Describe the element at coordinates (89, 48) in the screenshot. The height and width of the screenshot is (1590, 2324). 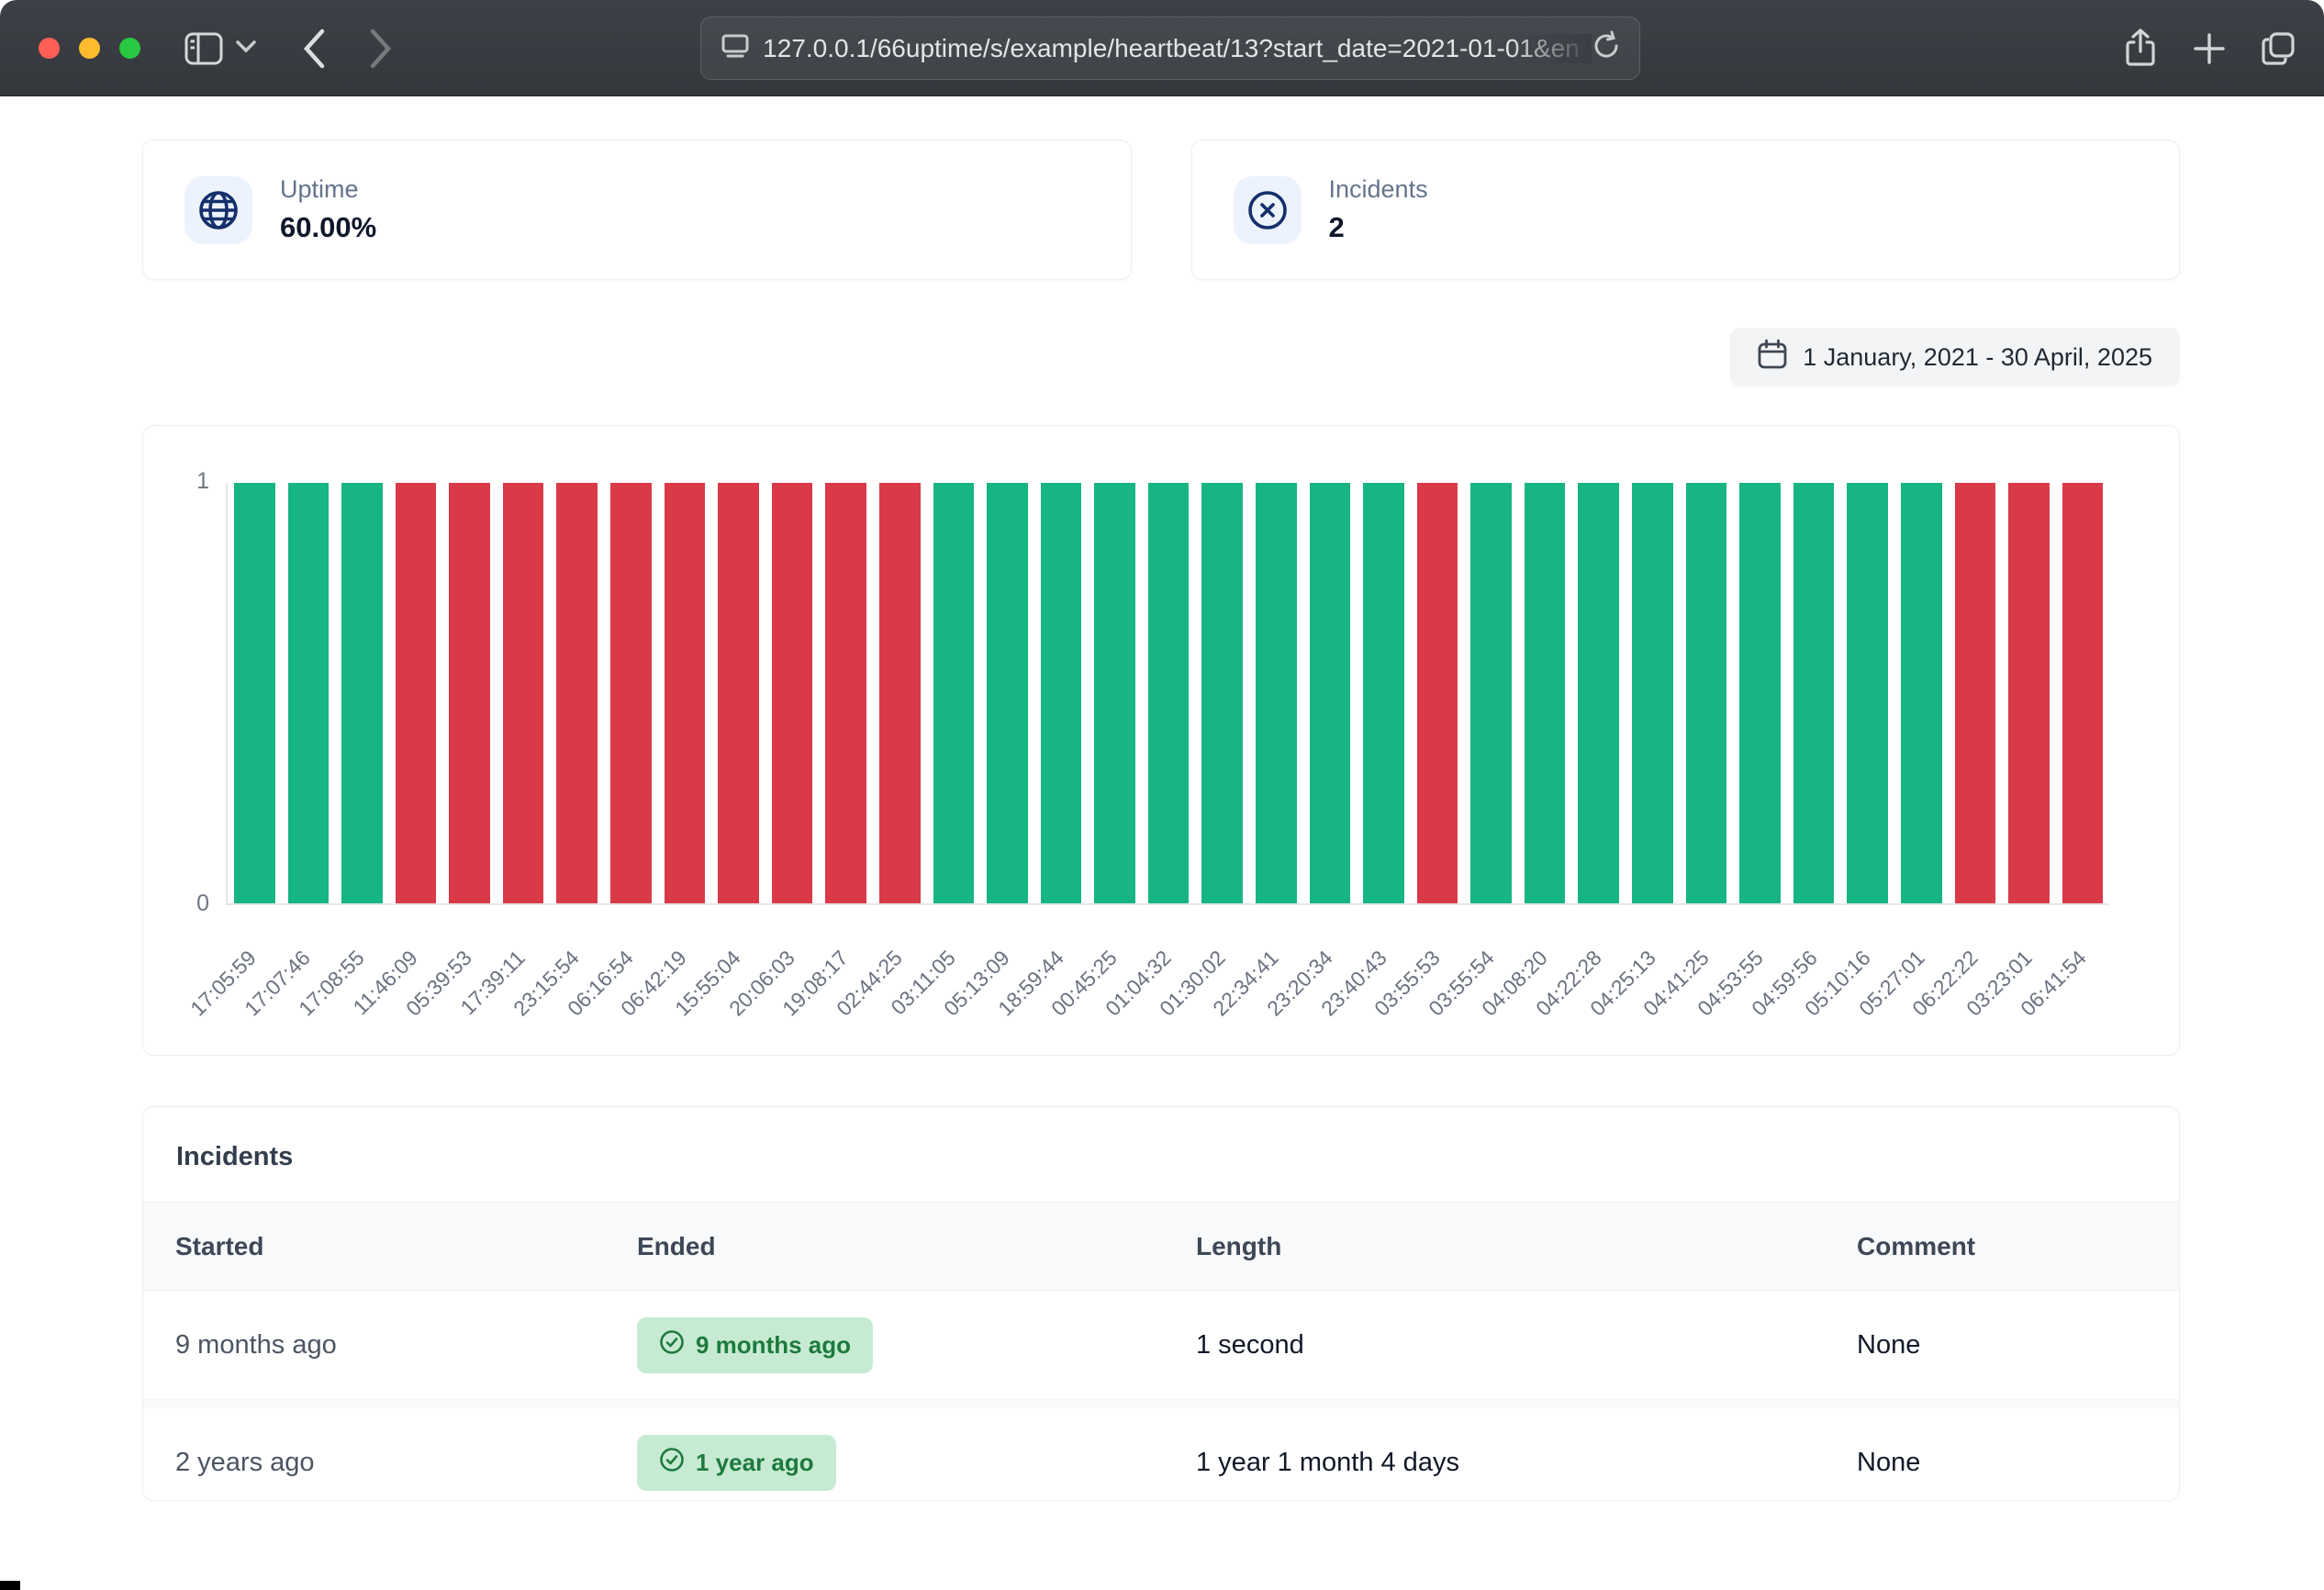
I see `minimize-button` at that location.